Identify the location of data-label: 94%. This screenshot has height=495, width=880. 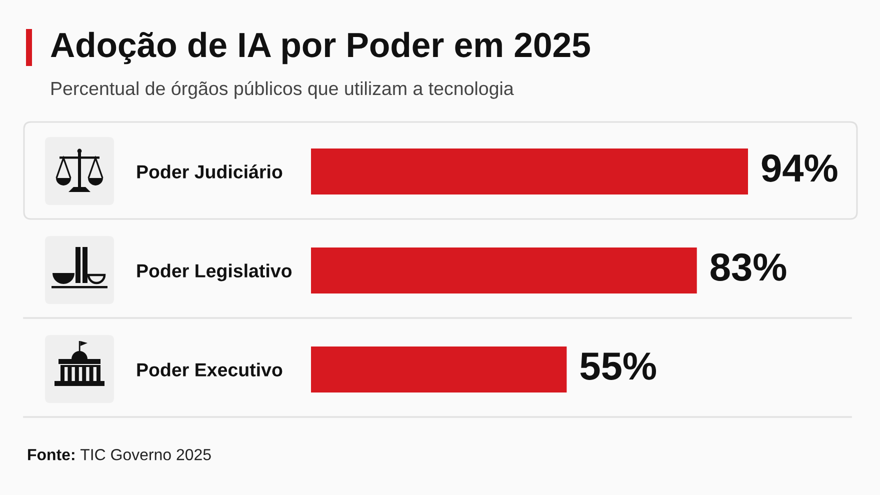
(800, 168).